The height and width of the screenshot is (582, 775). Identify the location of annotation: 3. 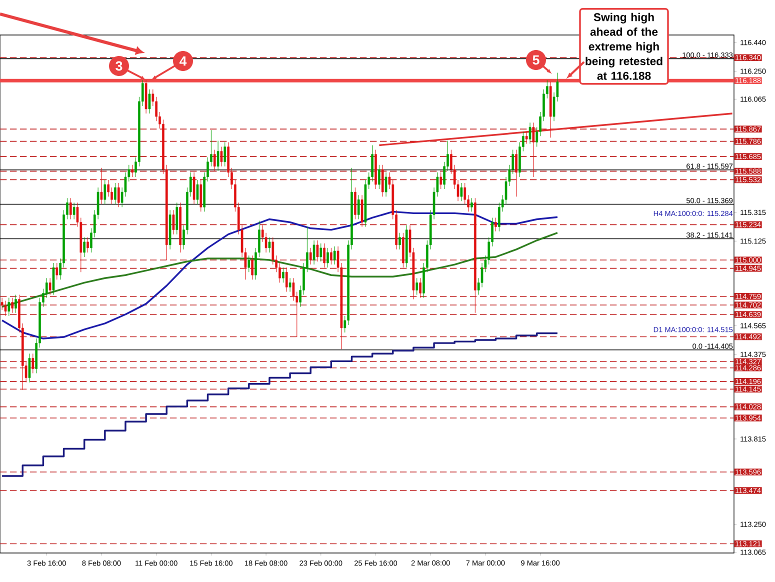
(119, 66).